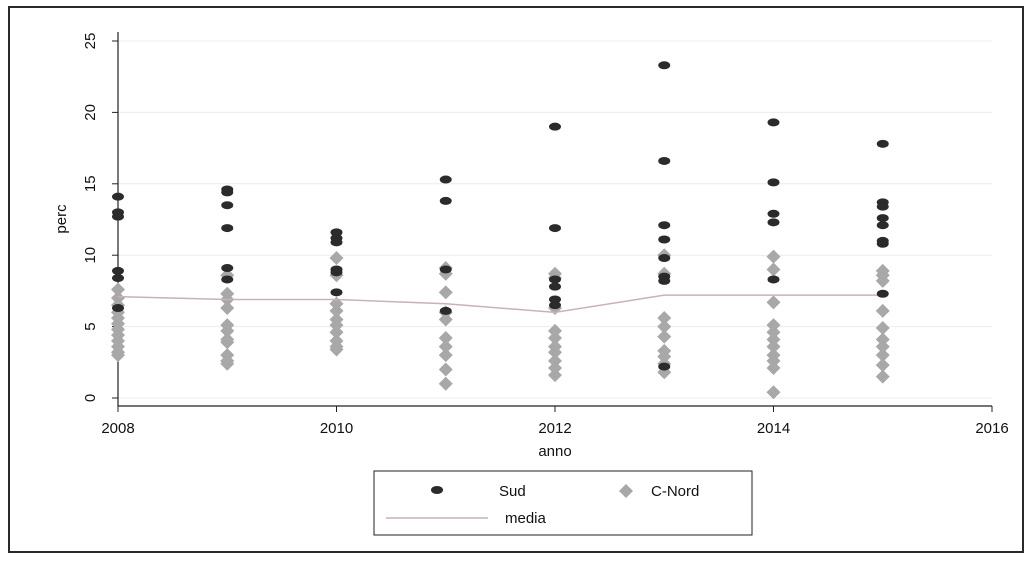  I want to click on legend-sud-label: Sud, so click(512, 491).